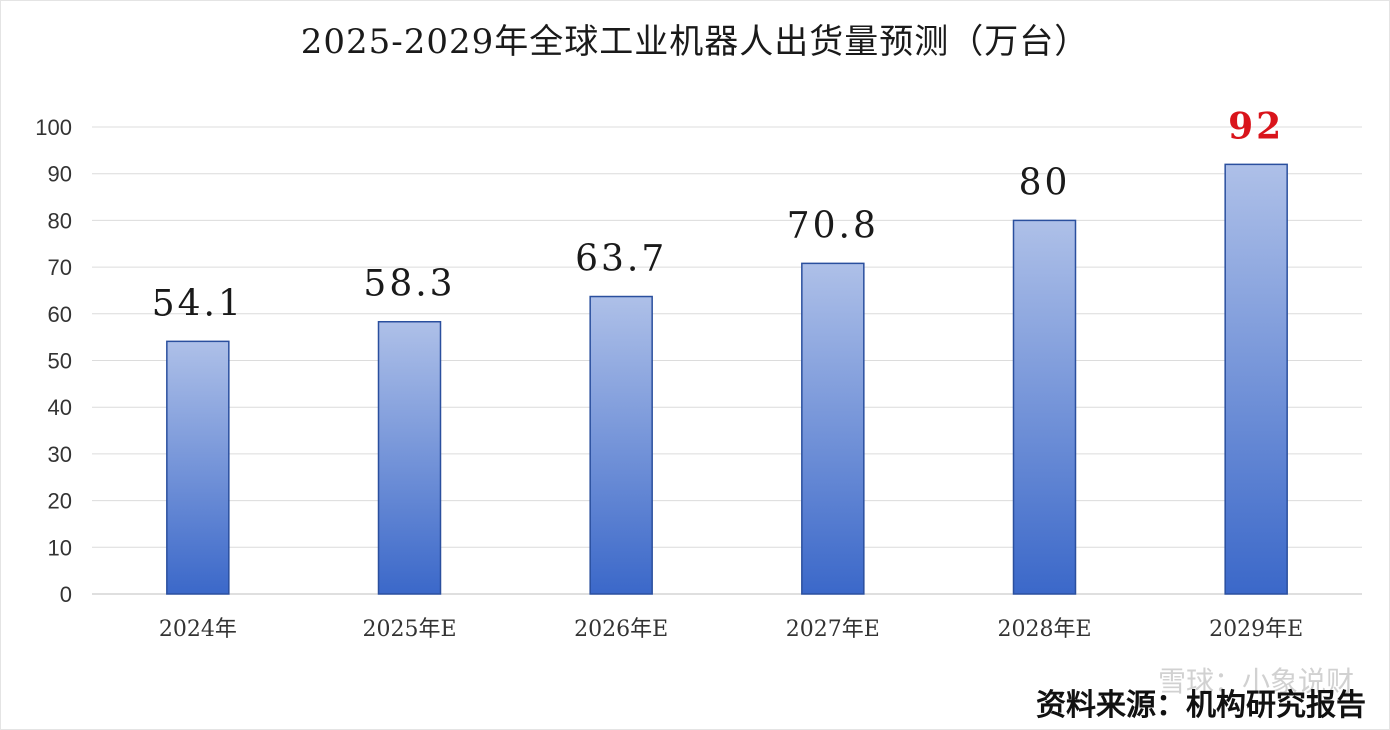 The image size is (1390, 730). What do you see at coordinates (60, 361) in the screenshot?
I see `y-tick-label: 50` at bounding box center [60, 361].